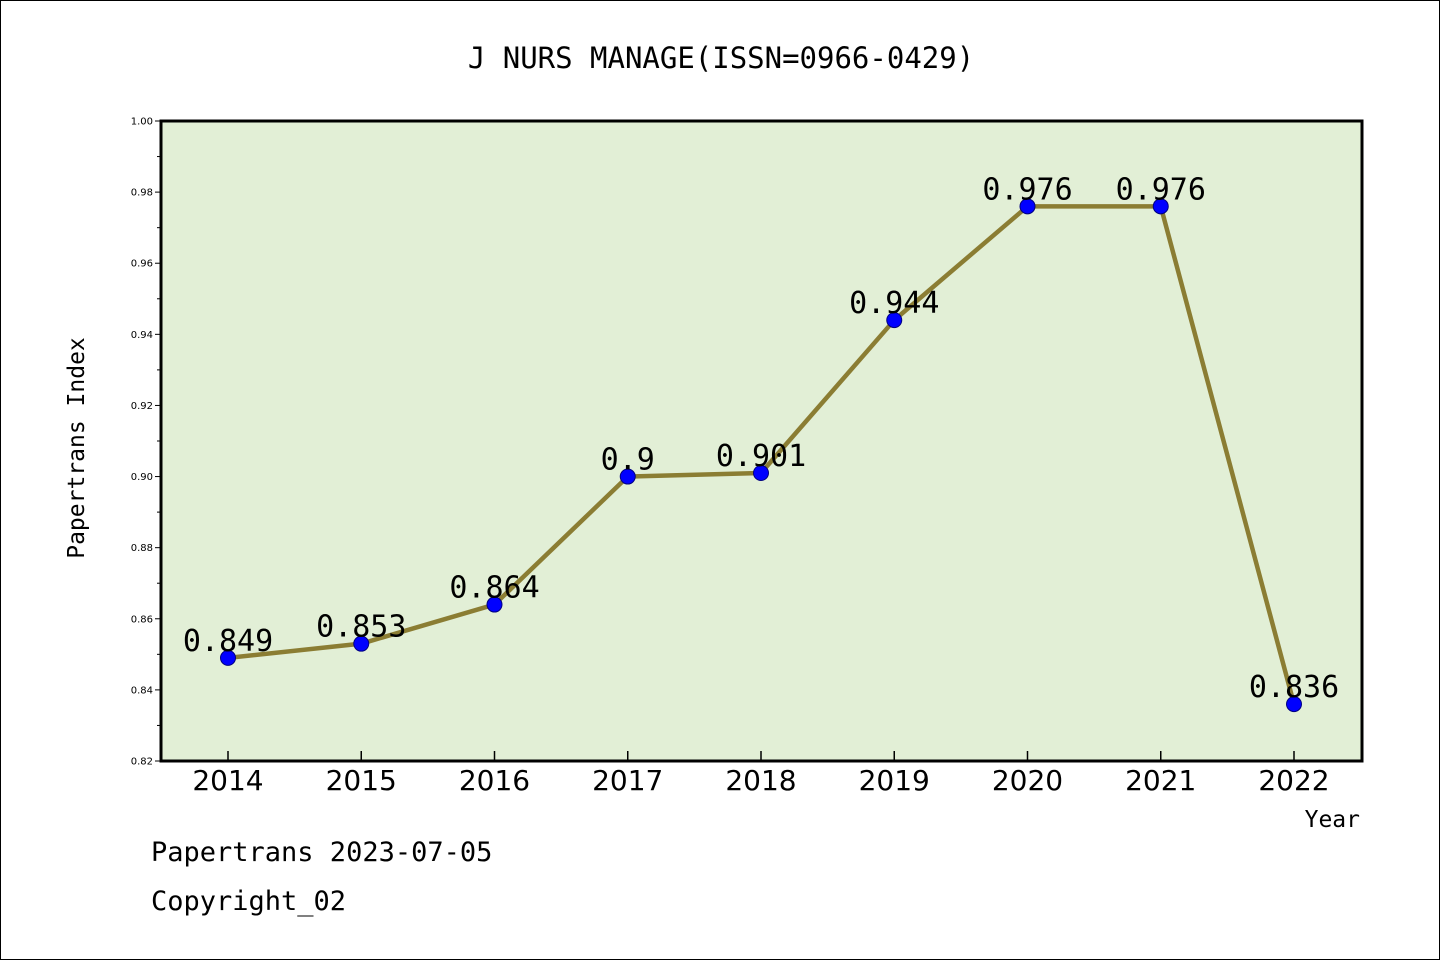 Image resolution: width=1440 pixels, height=960 pixels. Describe the element at coordinates (1294, 687) in the screenshot. I see `data-label: 0.836` at that location.